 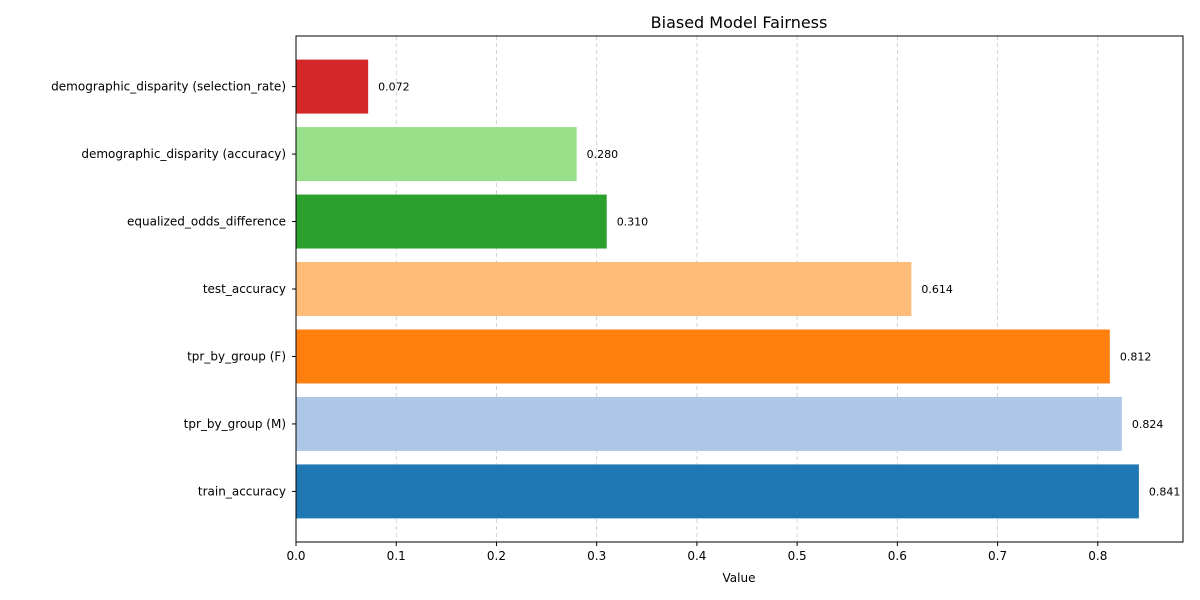 I want to click on x-axis-label: Value, so click(x=739, y=578).